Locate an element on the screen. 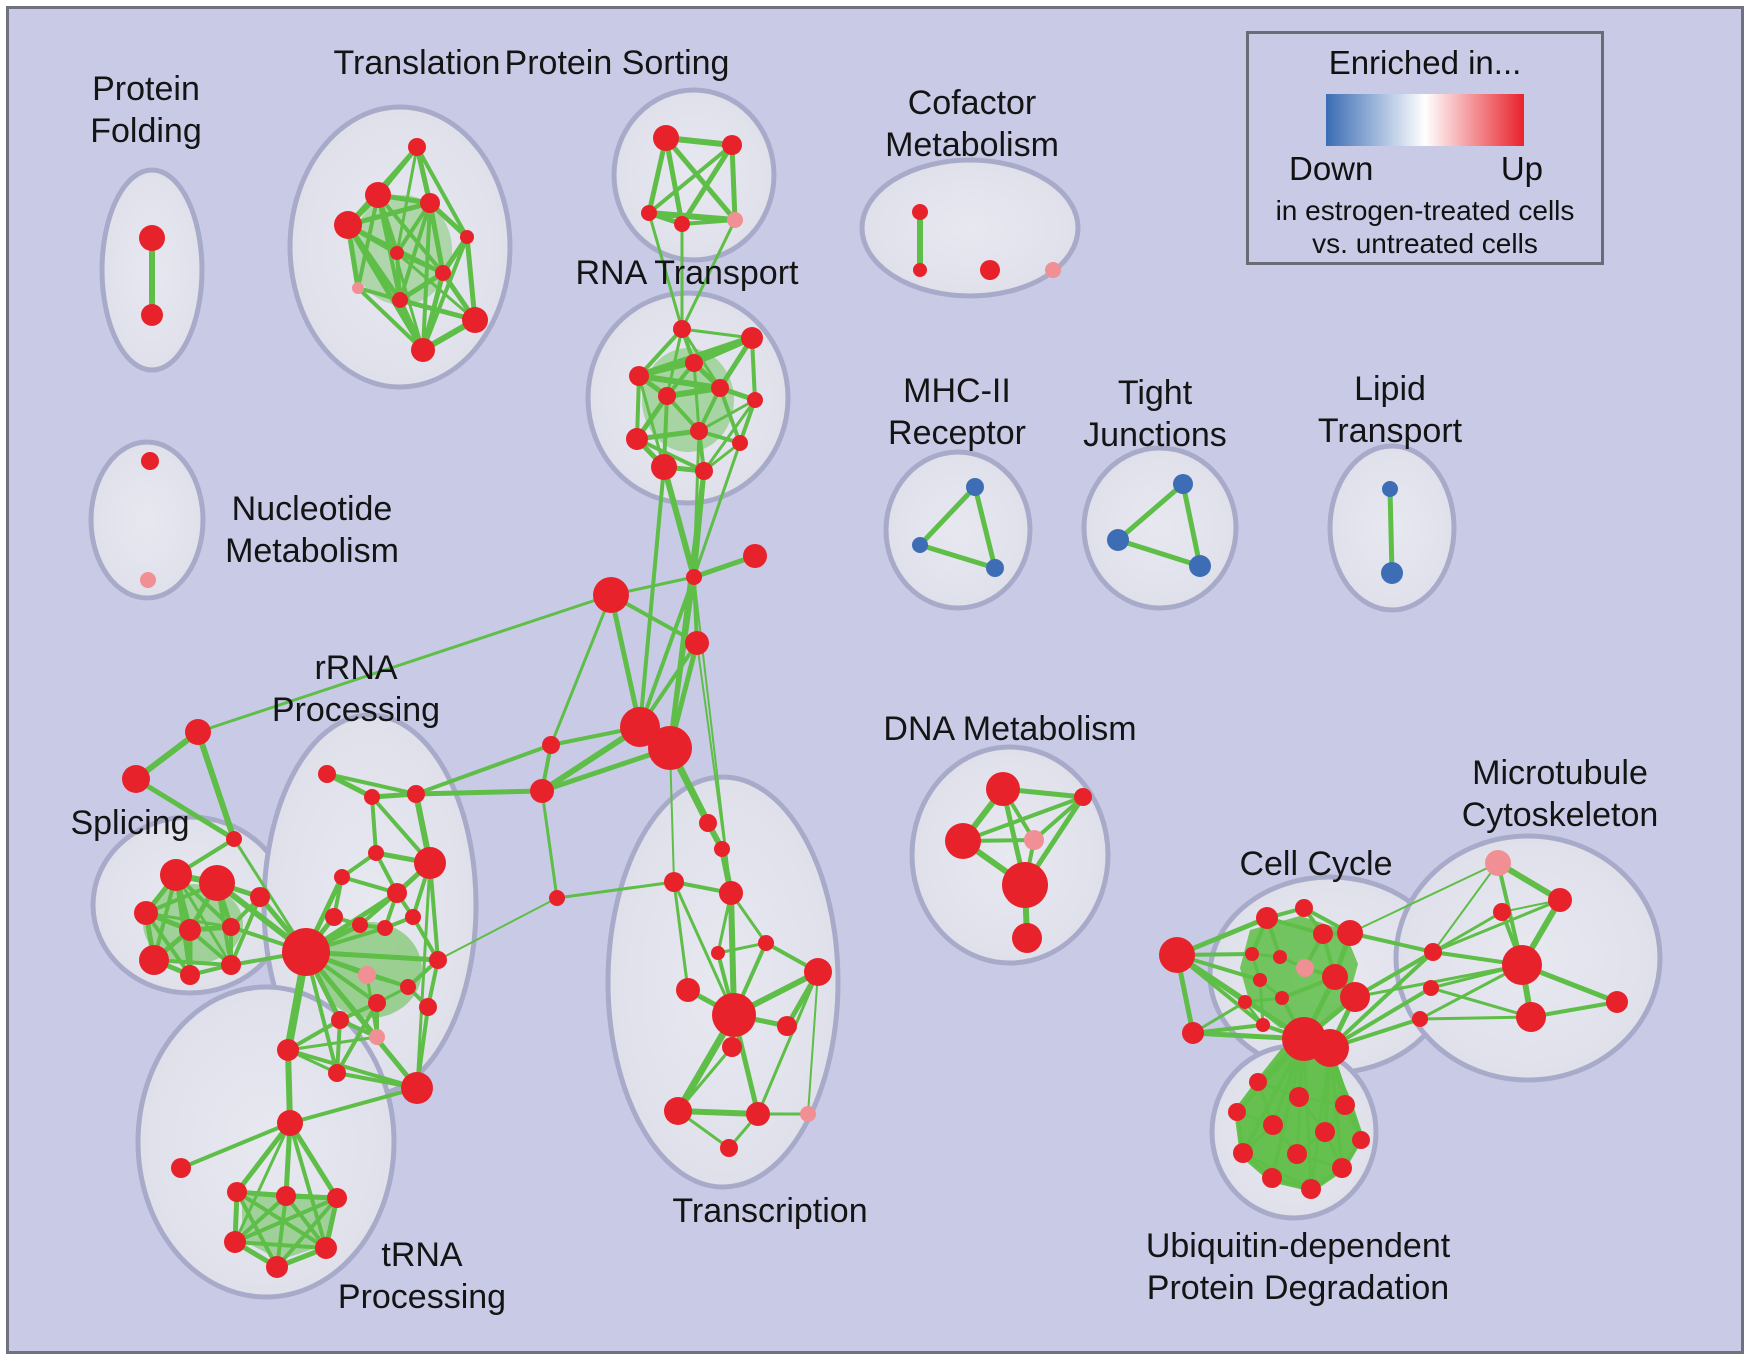 Image resolution: width=1750 pixels, height=1360 pixels. cluster-label-rrna-processing: rRNA is located at coordinates (355, 668).